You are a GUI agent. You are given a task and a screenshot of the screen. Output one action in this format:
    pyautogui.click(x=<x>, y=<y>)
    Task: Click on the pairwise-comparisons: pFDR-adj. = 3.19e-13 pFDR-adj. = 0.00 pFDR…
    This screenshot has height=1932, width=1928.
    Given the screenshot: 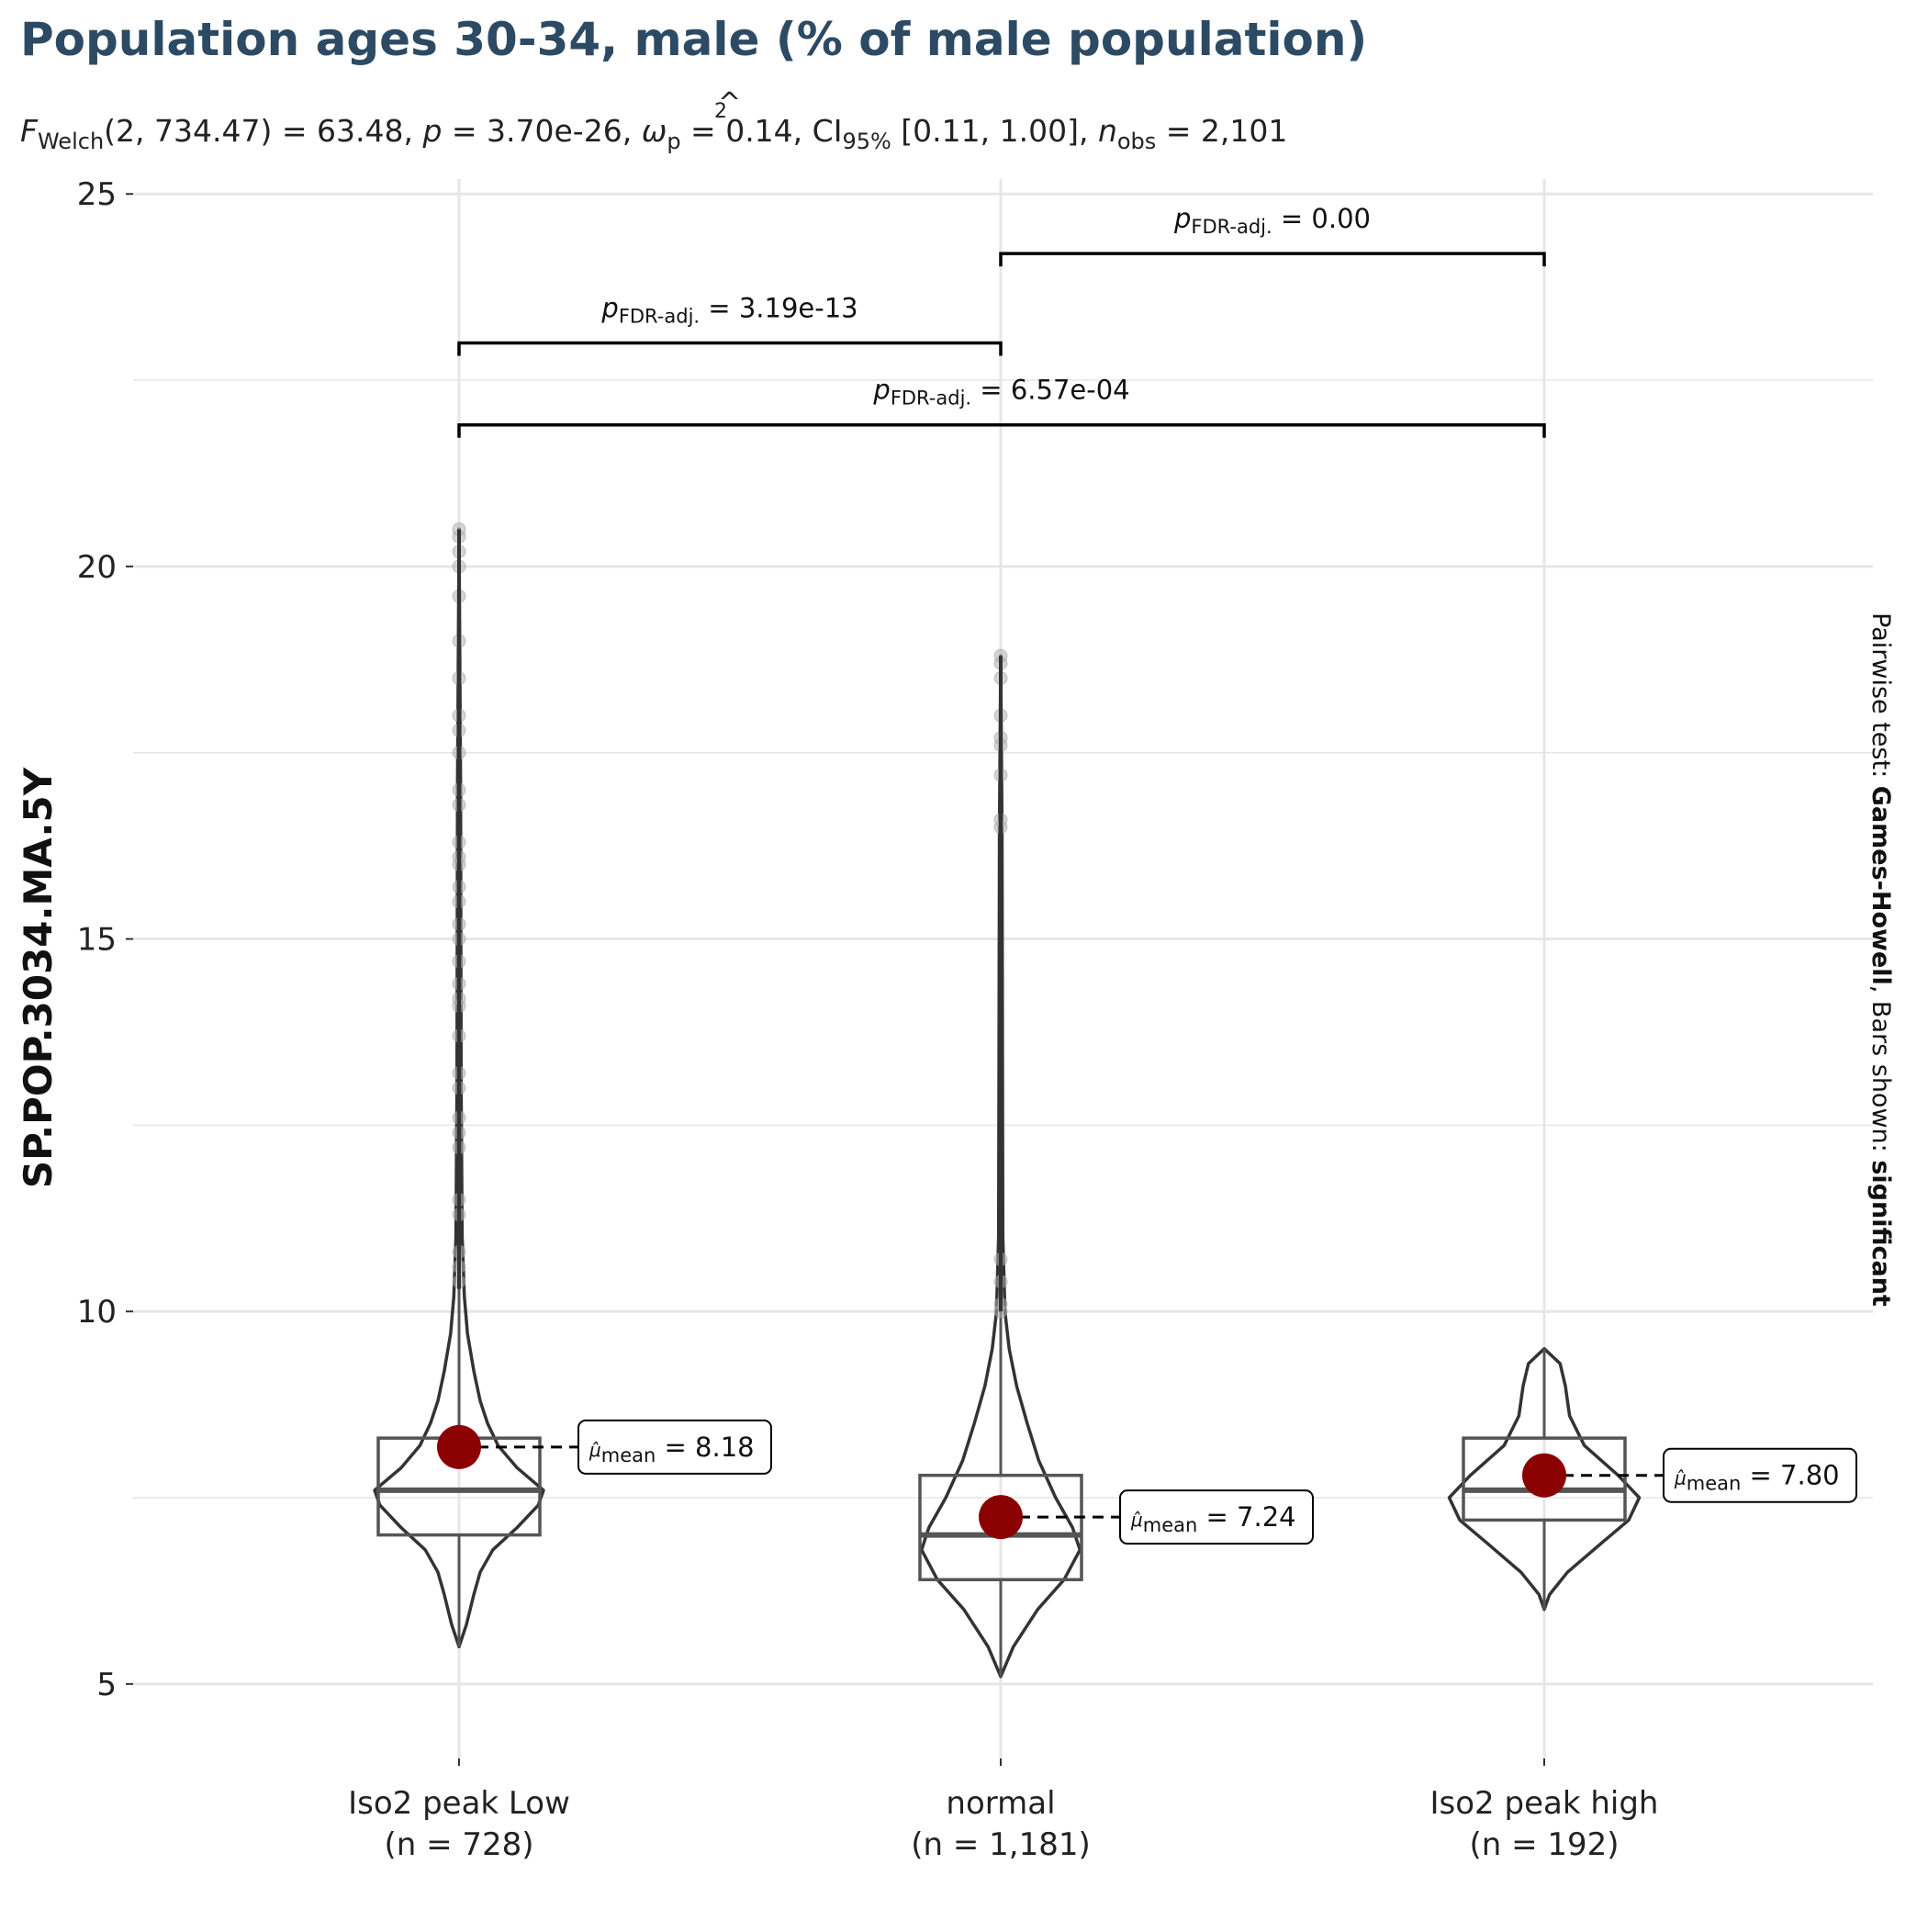 What is the action you would take?
    pyautogui.click(x=1001, y=320)
    